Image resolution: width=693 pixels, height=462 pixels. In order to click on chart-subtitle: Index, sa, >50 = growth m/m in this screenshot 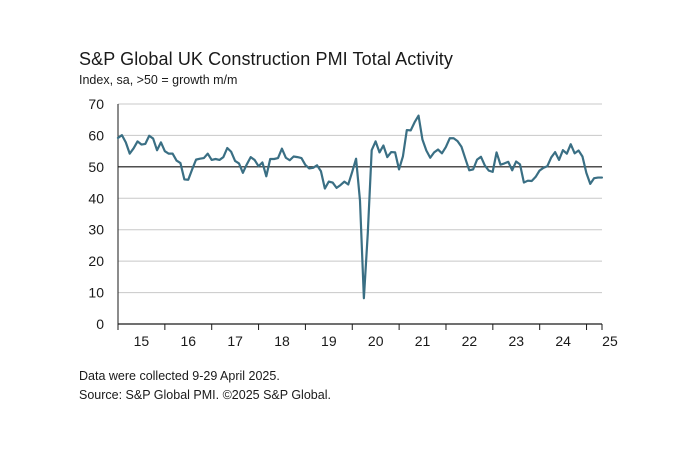, I will do `click(158, 80)`.